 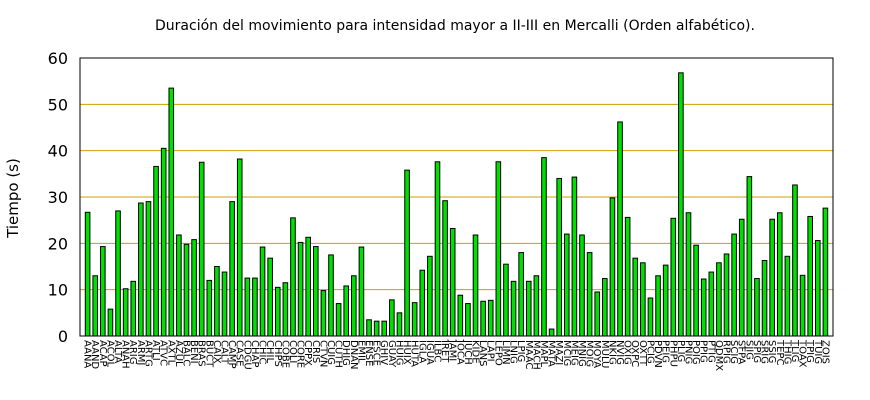 What do you see at coordinates (338, 354) in the screenshot?
I see `x-tick-label: CUTH` at bounding box center [338, 354].